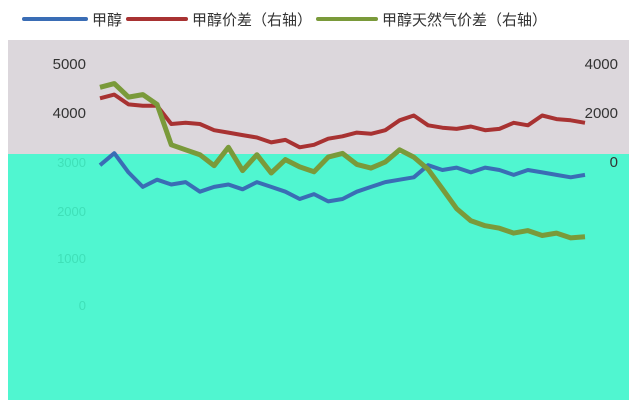 Image resolution: width=637 pixels, height=404 pixels. What do you see at coordinates (157, 19) in the screenshot?
I see `legend-swatch-methanol-spread` at bounding box center [157, 19].